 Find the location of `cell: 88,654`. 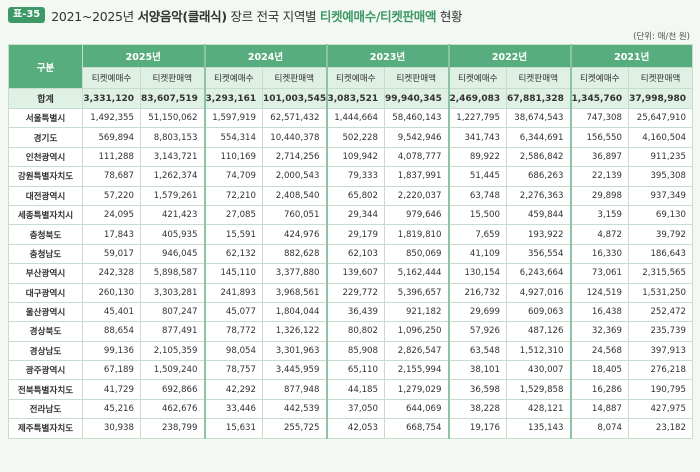

cell: 88,654 is located at coordinates (111, 331).